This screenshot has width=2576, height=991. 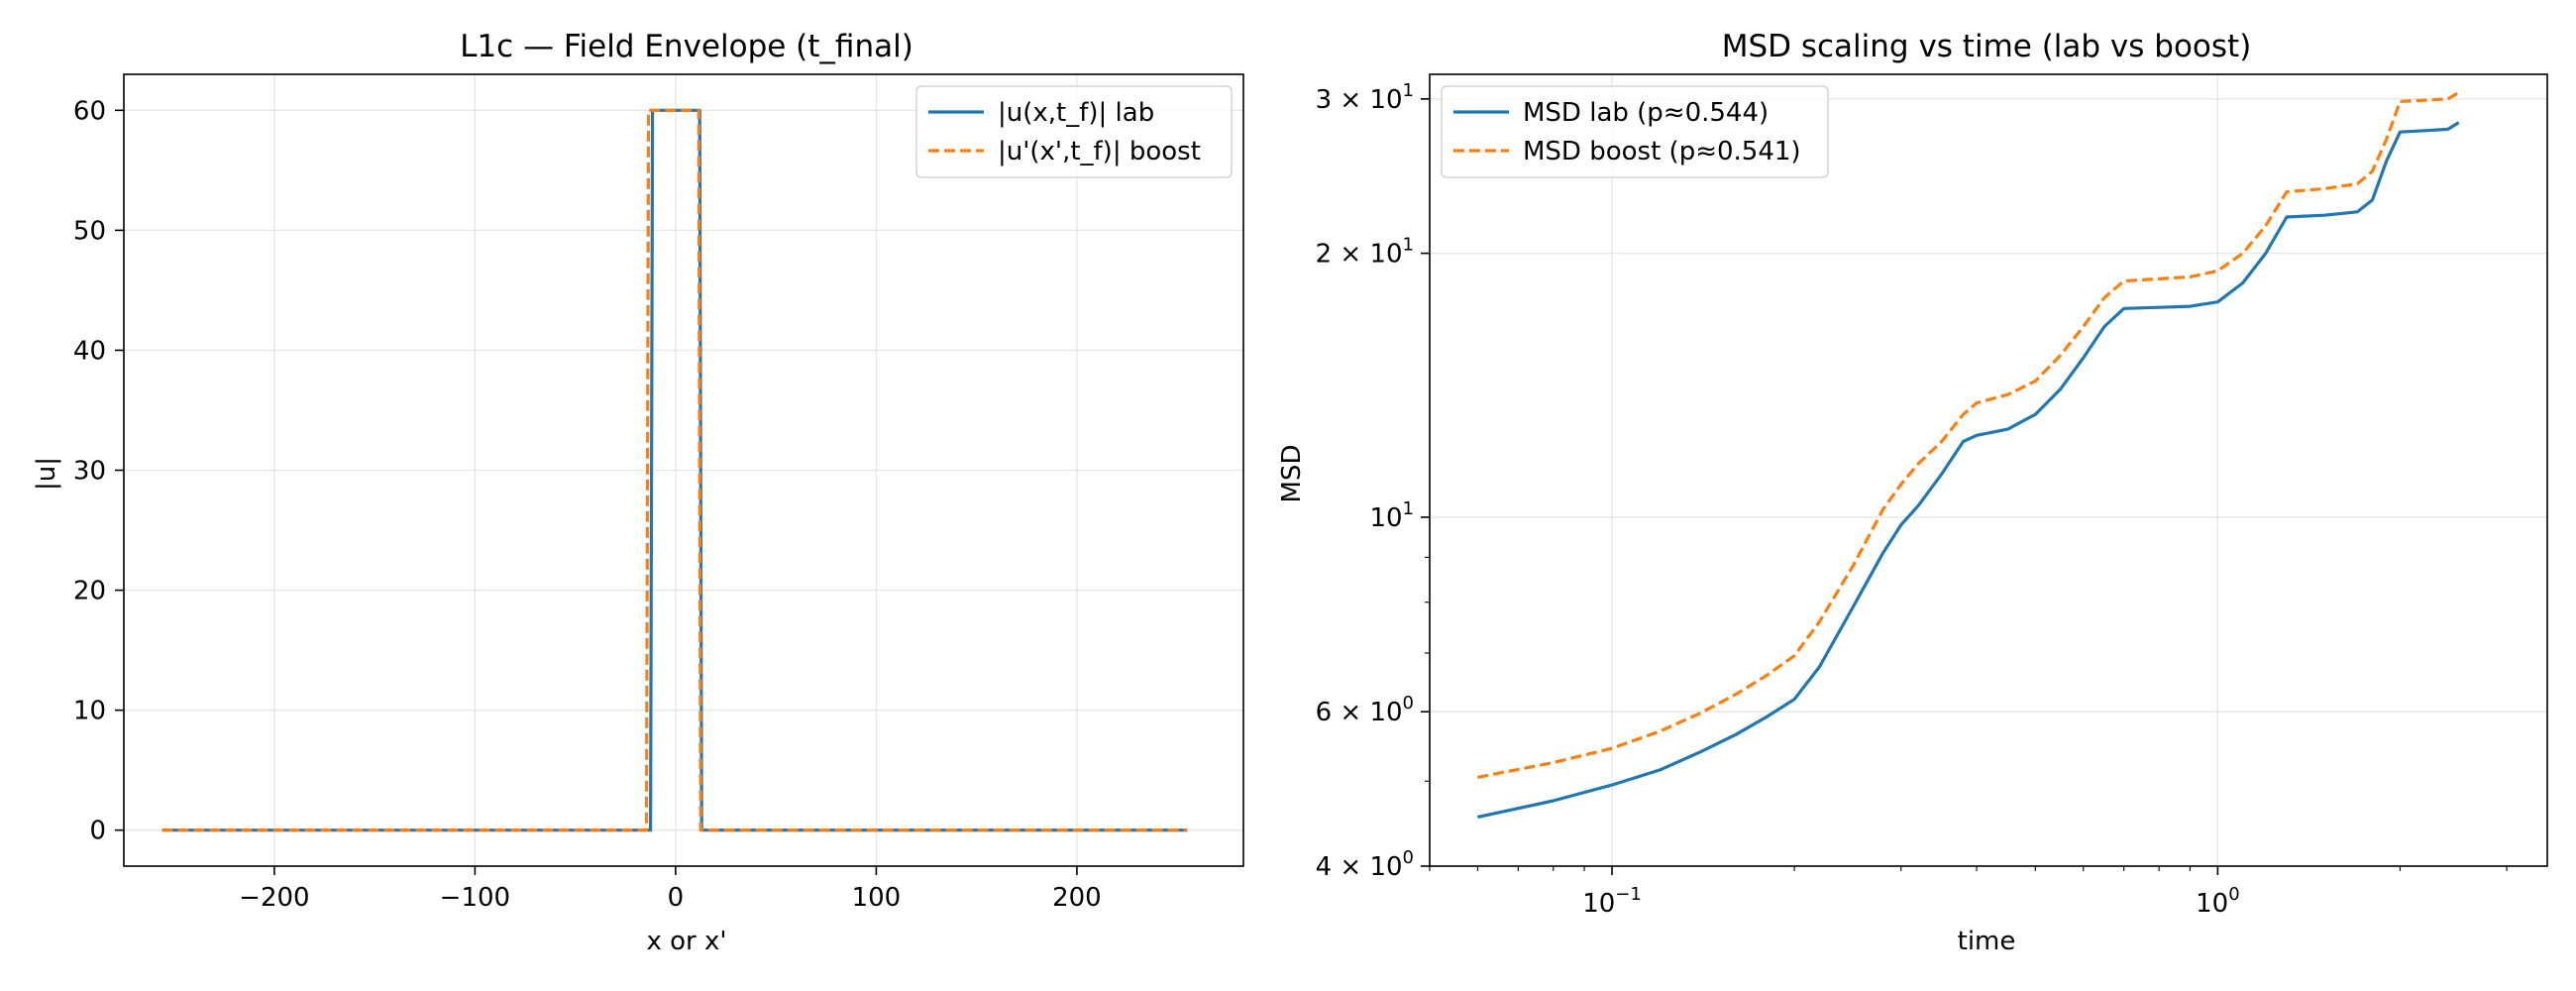 I want to click on y-tick-label: 40, so click(x=89, y=351).